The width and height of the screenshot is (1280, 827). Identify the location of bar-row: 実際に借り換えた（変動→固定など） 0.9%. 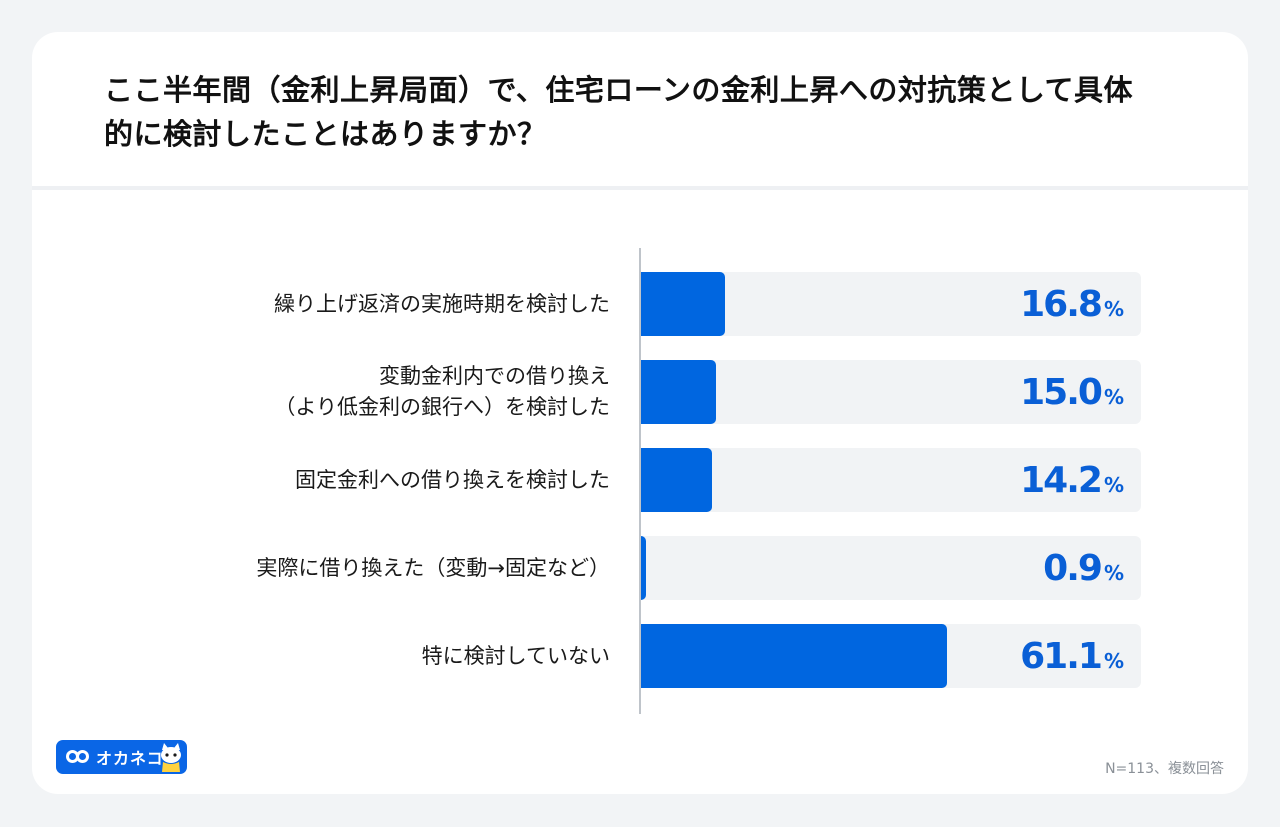
(640, 568).